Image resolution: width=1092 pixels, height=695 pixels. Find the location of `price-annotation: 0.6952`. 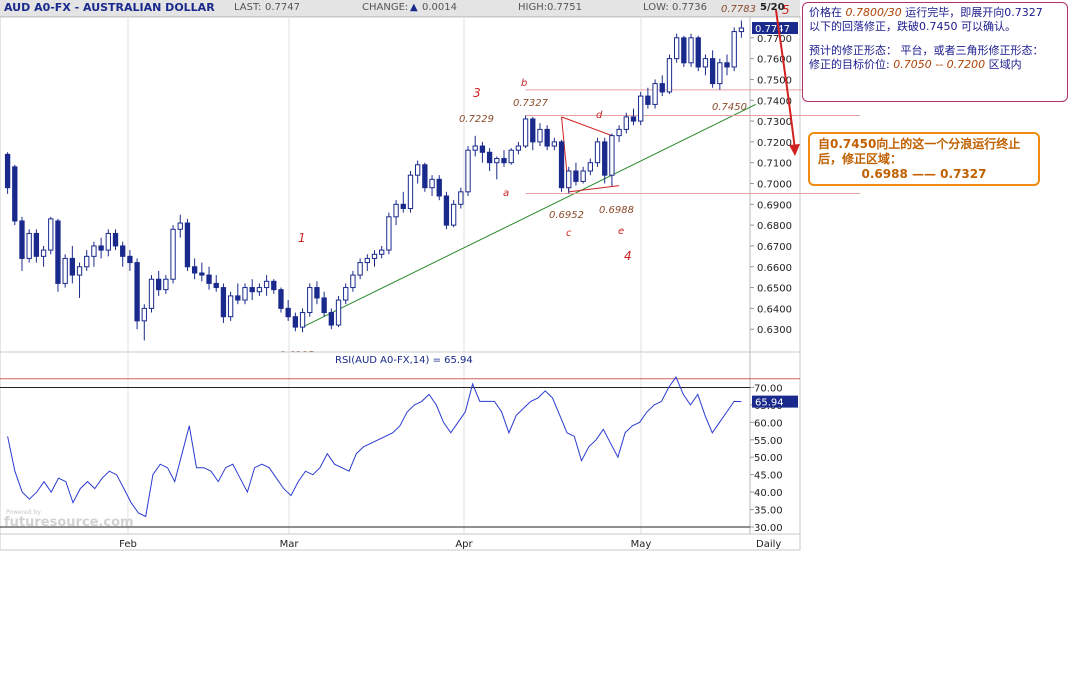

price-annotation: 0.6952 is located at coordinates (566, 215).